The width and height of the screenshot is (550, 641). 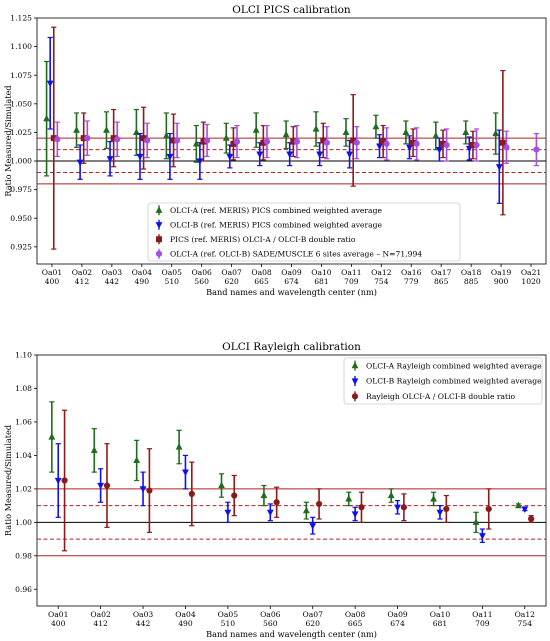 What do you see at coordinates (261, 281) in the screenshot?
I see `x-tick-wavelength: 665` at bounding box center [261, 281].